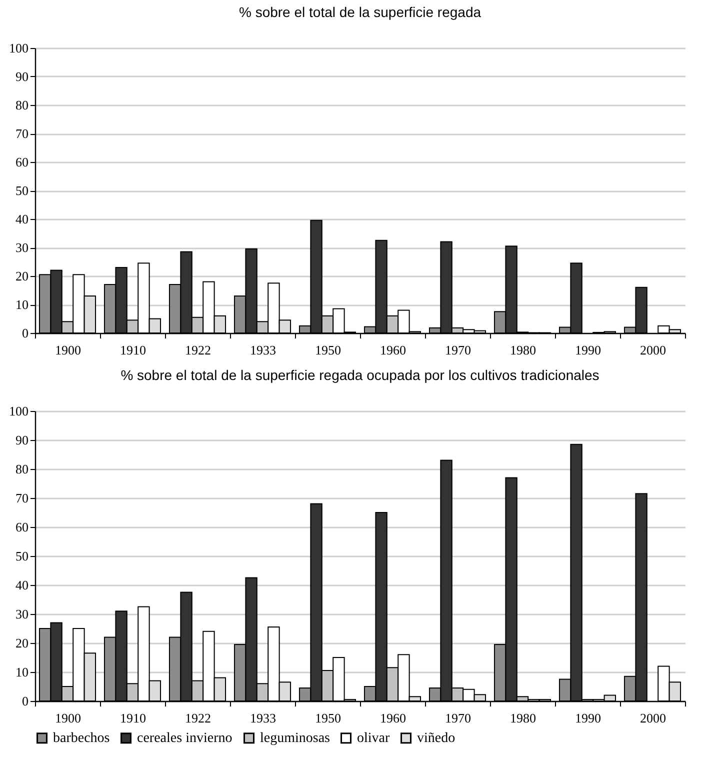 This screenshot has height=778, width=714. Describe the element at coordinates (184, 738) in the screenshot. I see `legend-label: cereales invierno` at that location.